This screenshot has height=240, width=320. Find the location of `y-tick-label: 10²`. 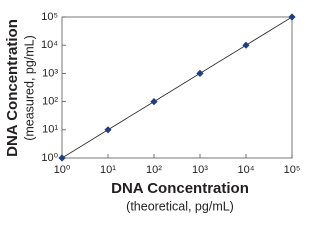

y-tick-label: 10² is located at coordinates (50, 102).